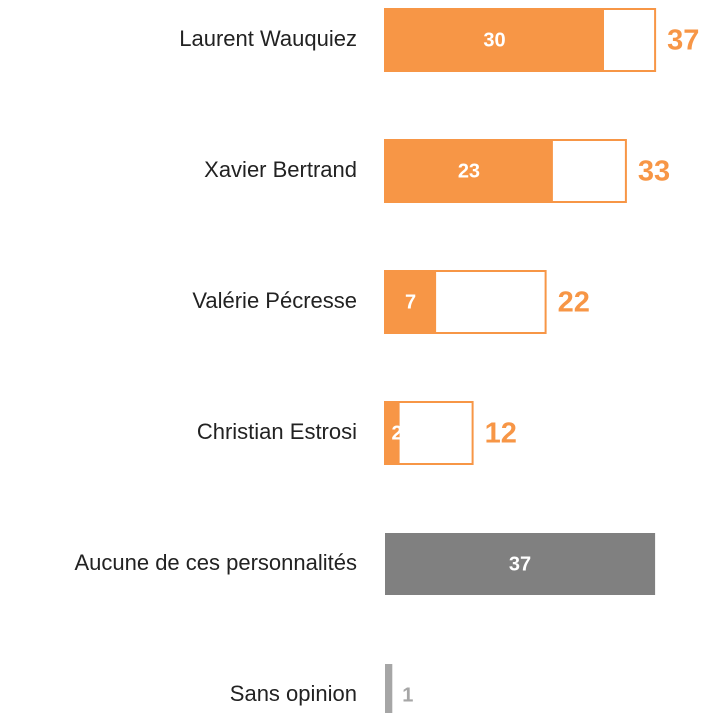 Image resolution: width=710 pixels, height=713 pixels. What do you see at coordinates (280, 169) in the screenshot?
I see `category-label: Xavier Bertrand` at bounding box center [280, 169].